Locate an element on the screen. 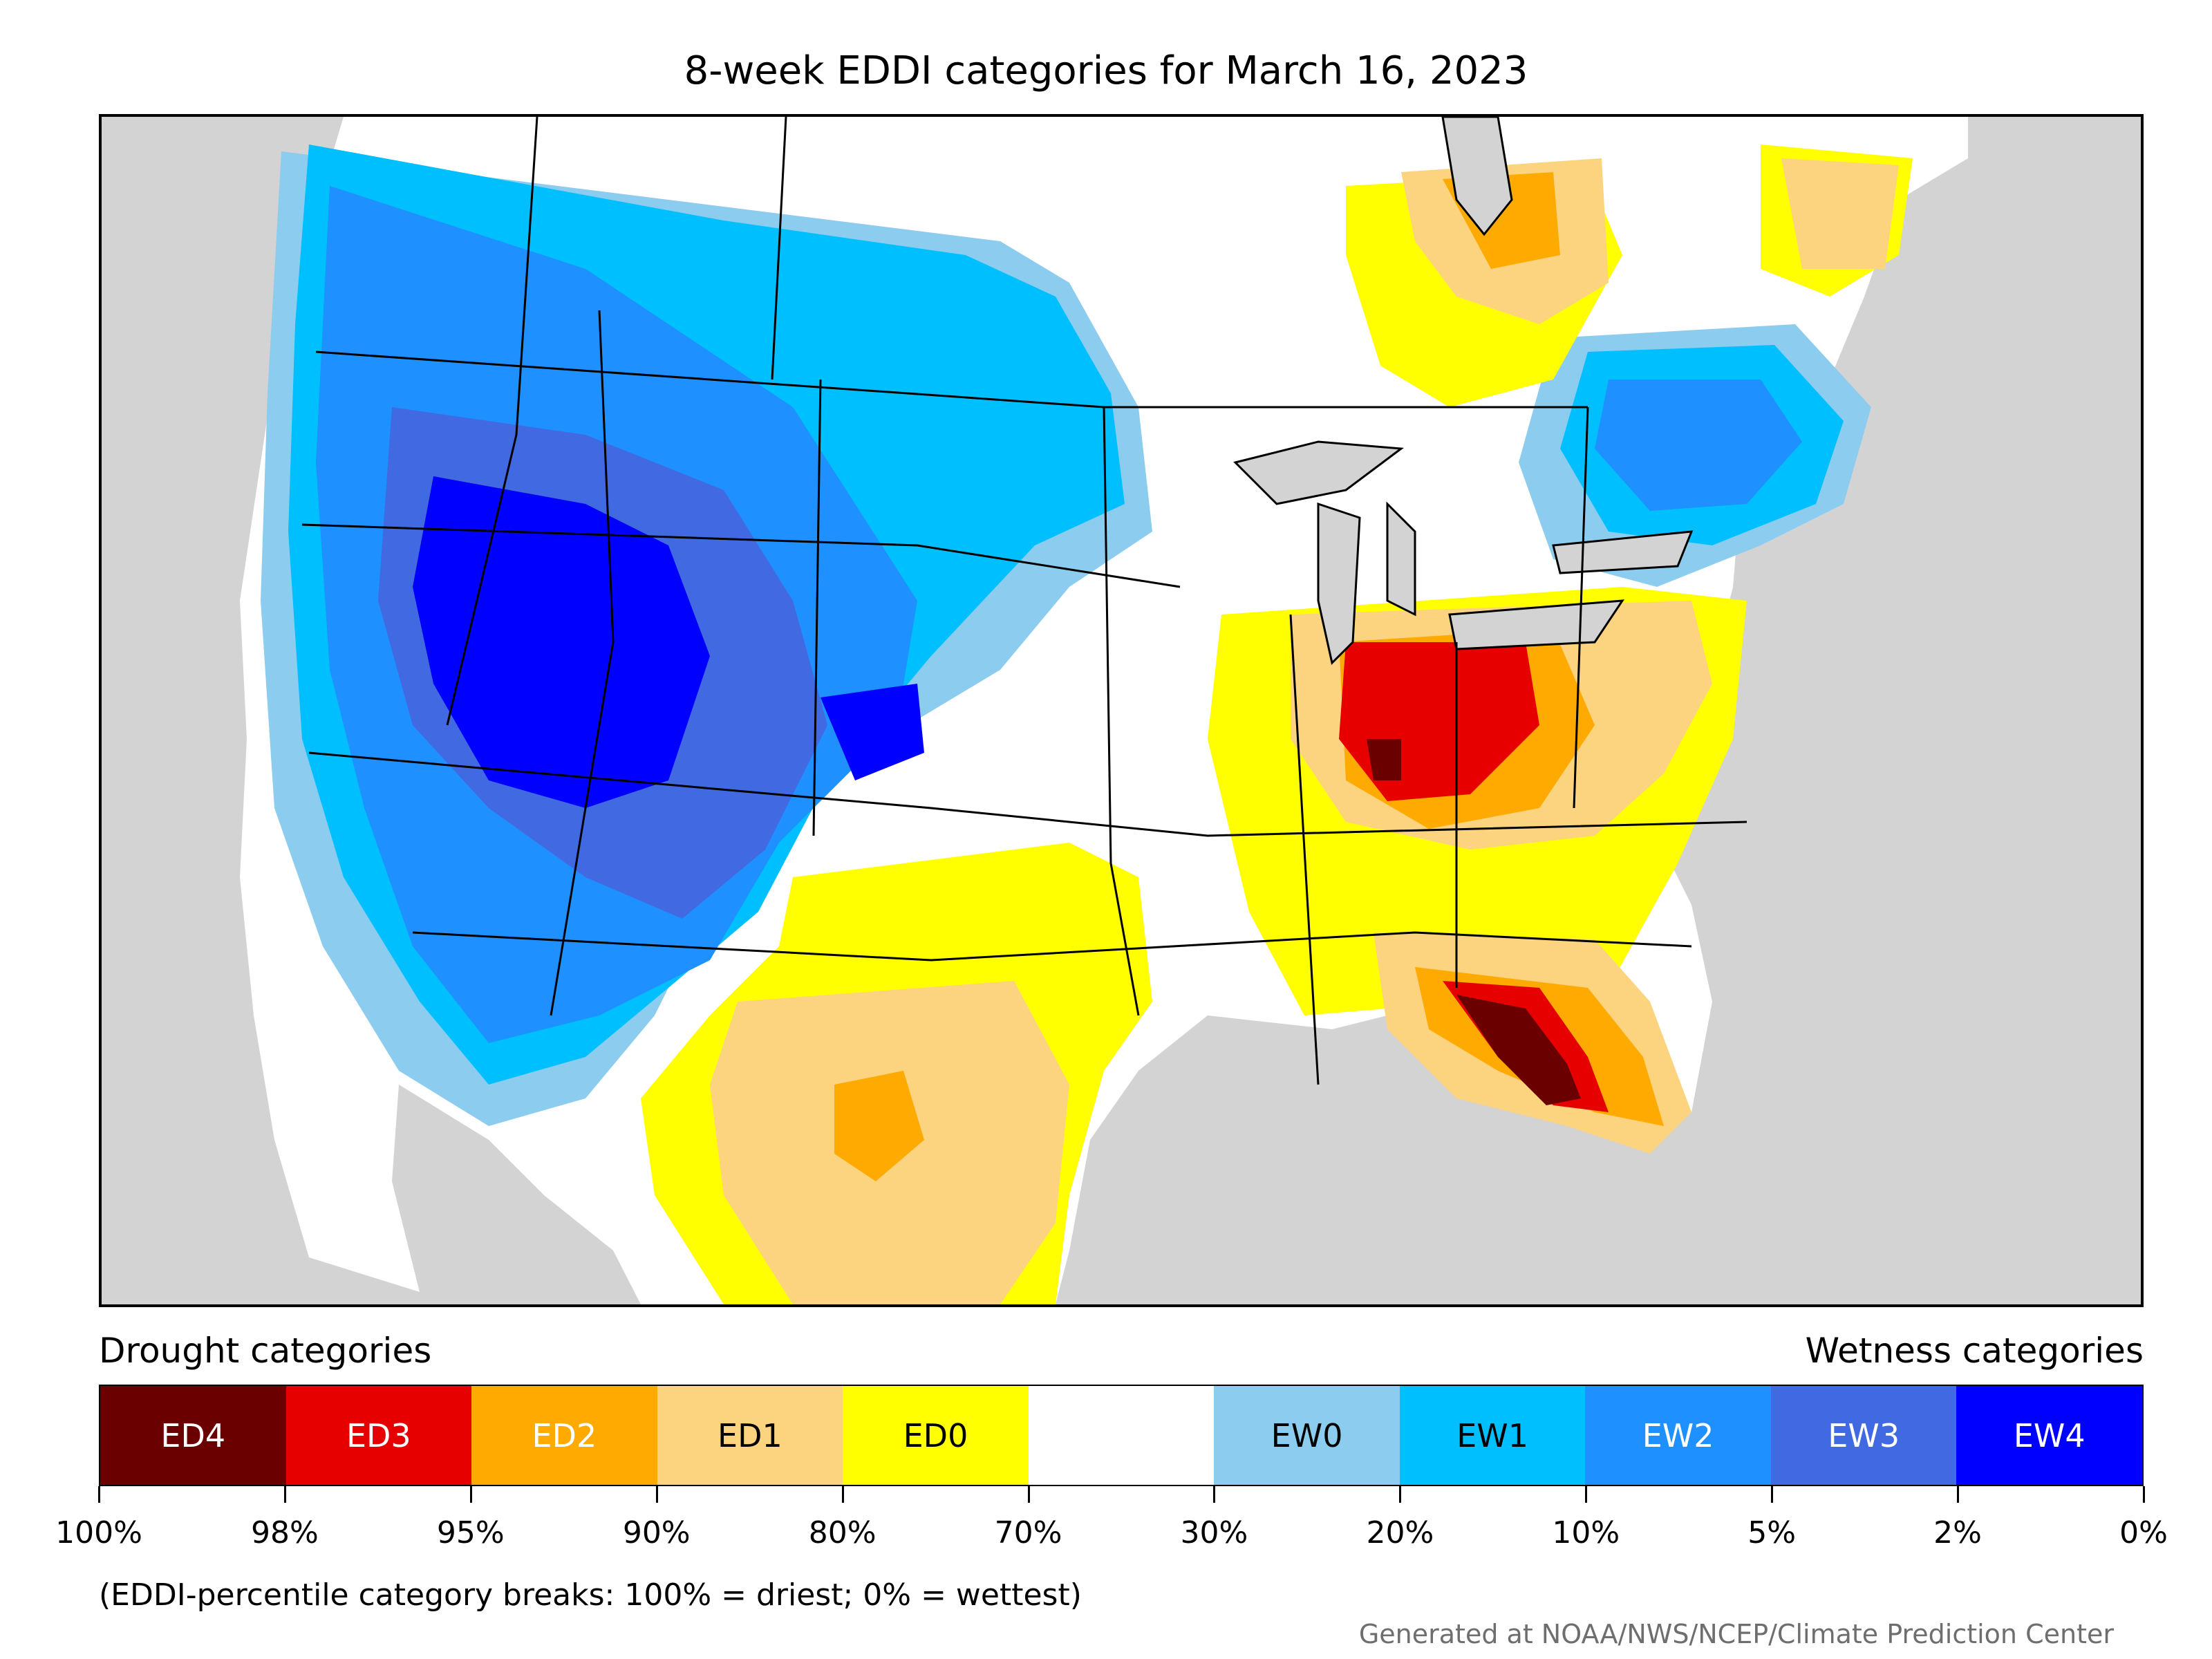 This screenshot has width=2212, height=1659. hudson-bay-lake is located at coordinates (1477, 176).